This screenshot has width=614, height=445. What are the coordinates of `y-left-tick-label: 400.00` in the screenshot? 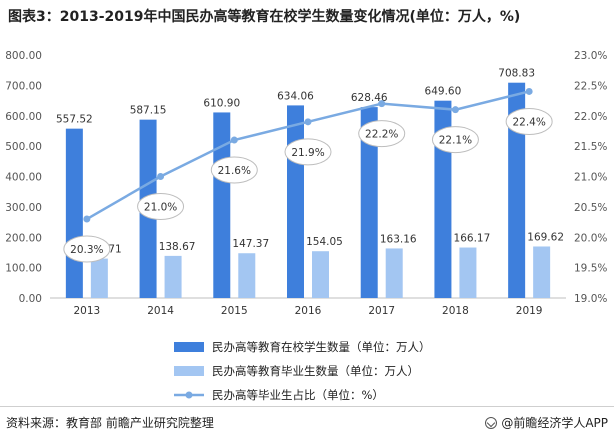 It's located at (23, 178).